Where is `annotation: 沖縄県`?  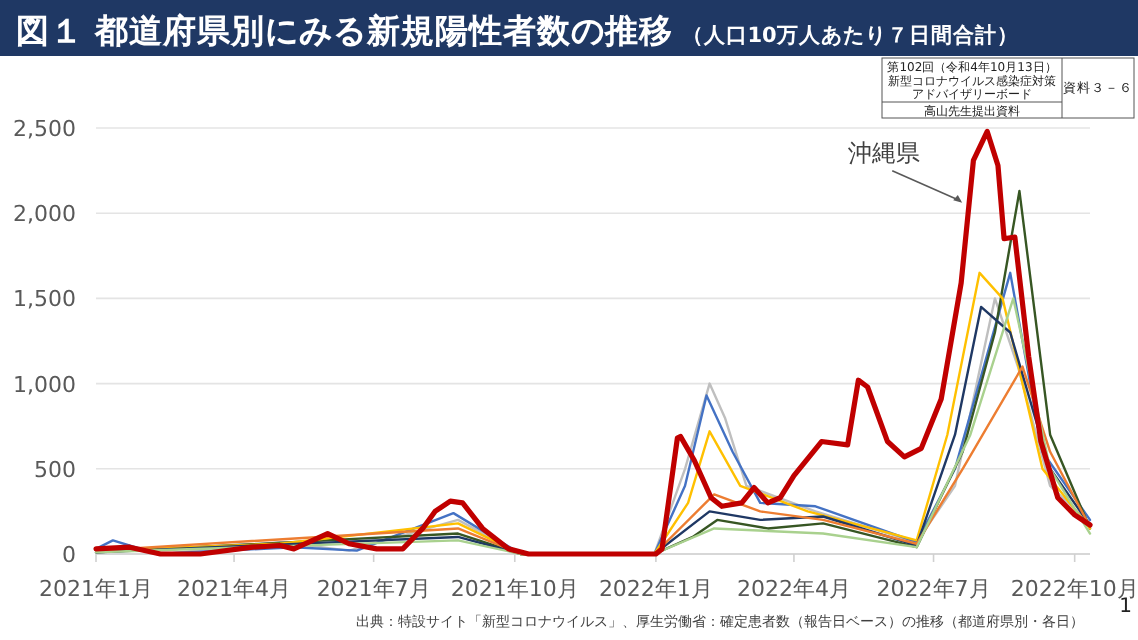 annotation: 沖縄県 is located at coordinates (884, 152).